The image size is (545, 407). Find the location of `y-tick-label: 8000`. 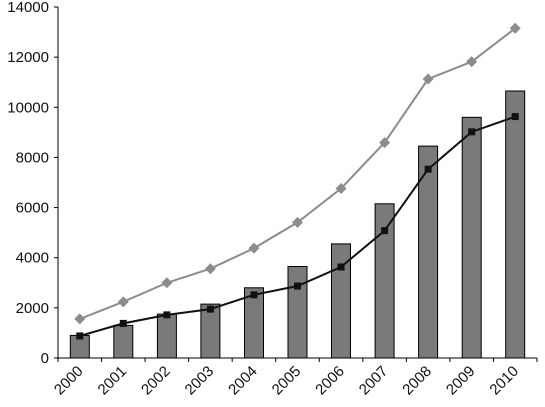

y-tick-label: 8000 is located at coordinates (32, 157).